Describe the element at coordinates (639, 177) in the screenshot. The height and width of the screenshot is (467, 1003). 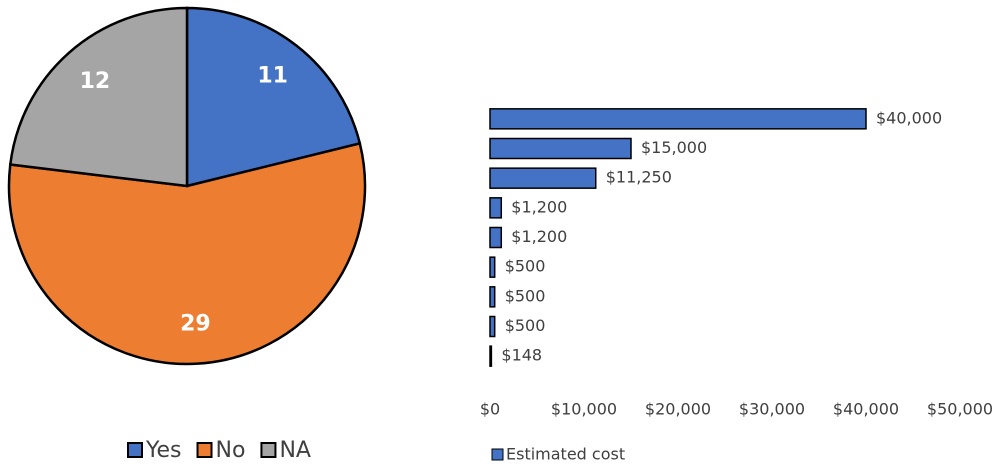
I see `value-label: $11,250` at that location.